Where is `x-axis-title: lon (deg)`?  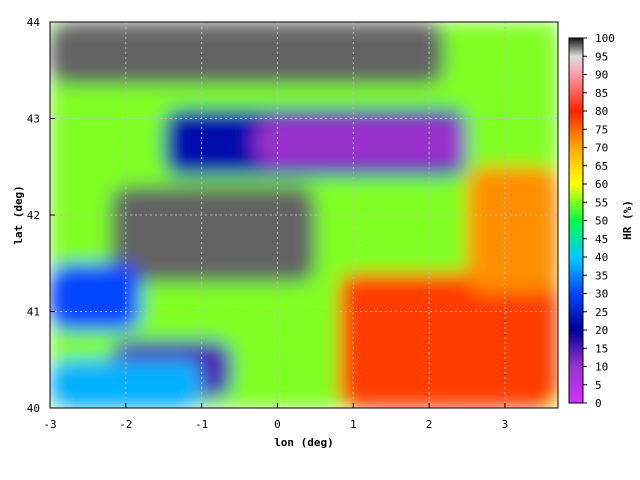 x-axis-title: lon (deg) is located at coordinates (304, 442).